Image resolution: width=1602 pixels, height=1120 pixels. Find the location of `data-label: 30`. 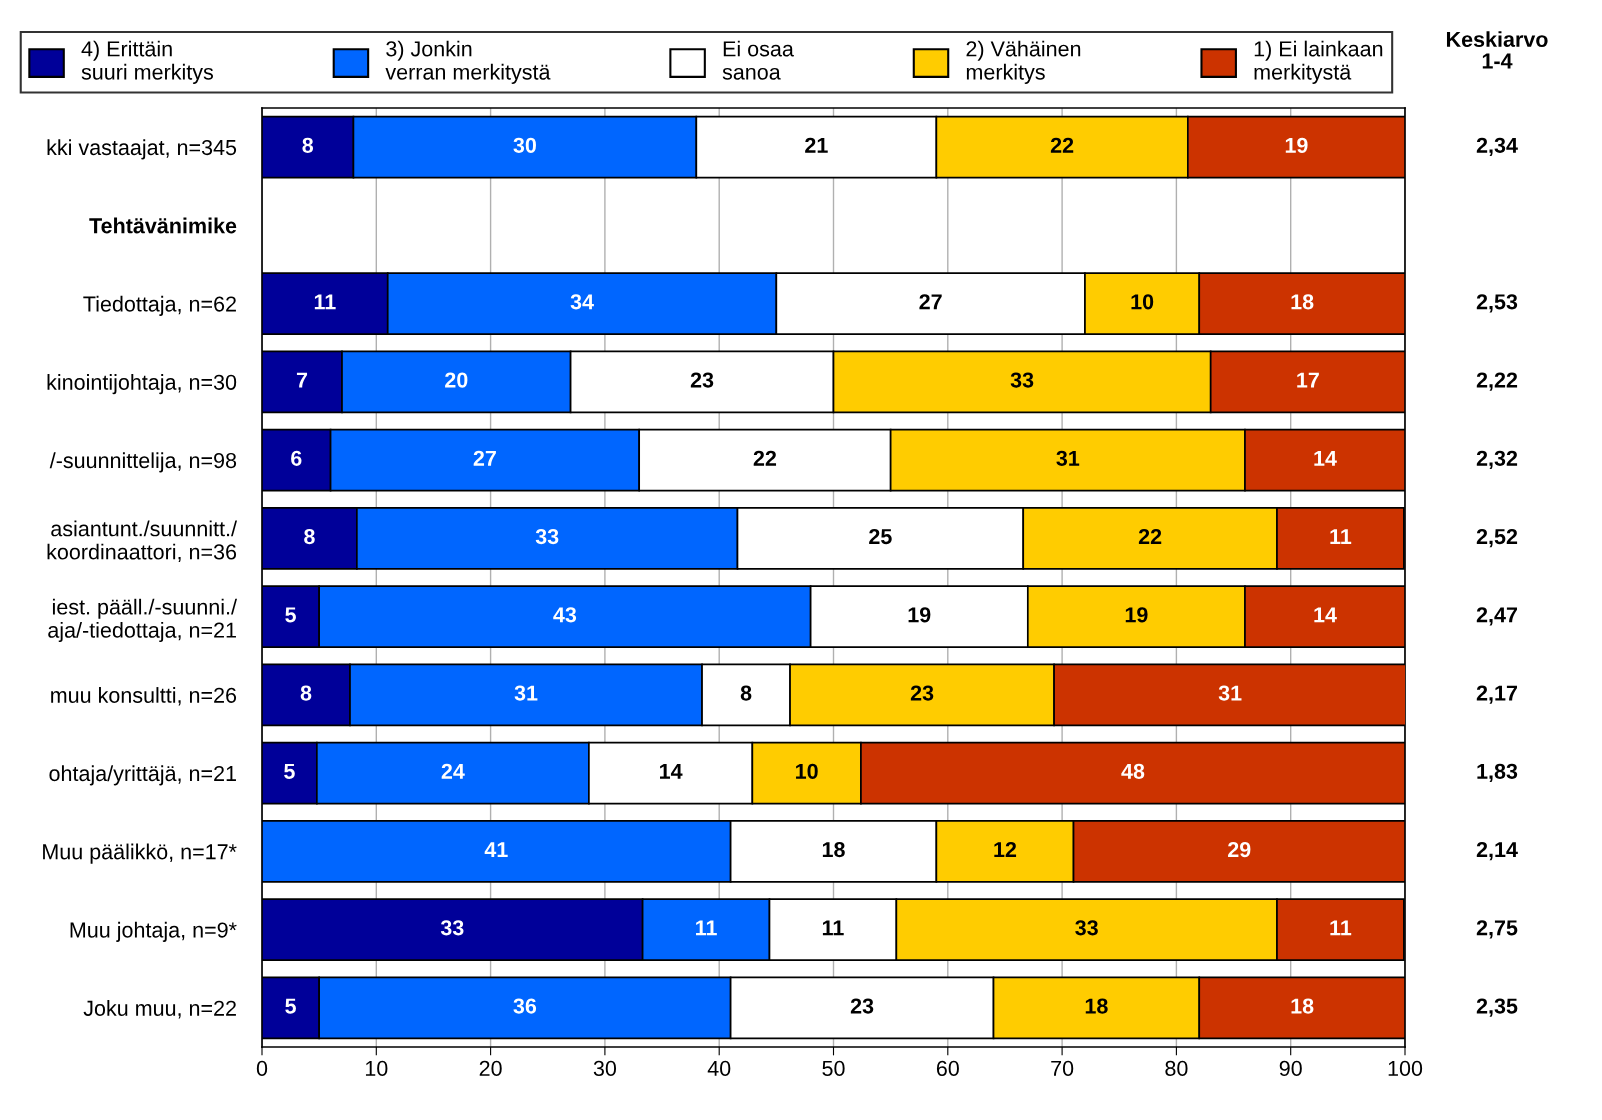

data-label: 30 is located at coordinates (524, 145).